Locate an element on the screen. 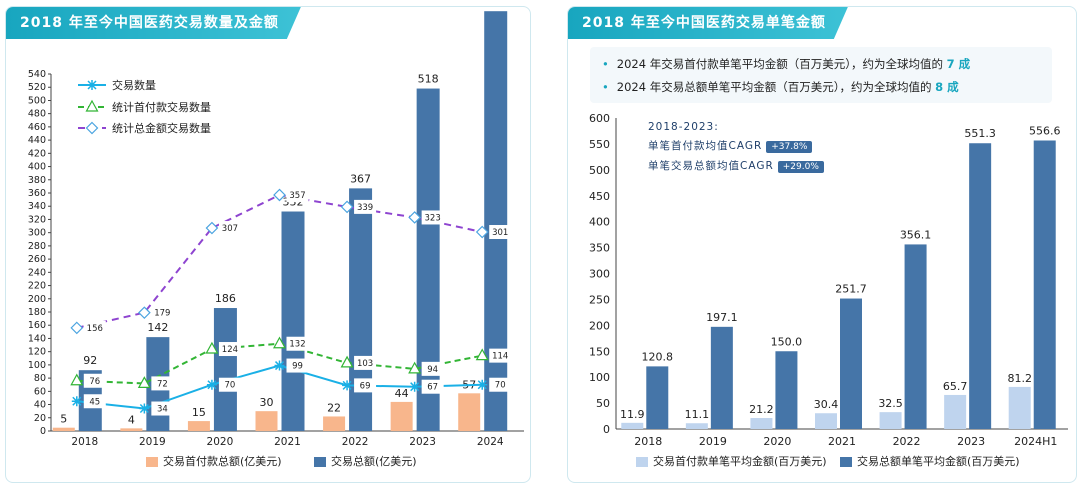 The height and width of the screenshot is (486, 1080). point-label-count: 99 is located at coordinates (297, 367).